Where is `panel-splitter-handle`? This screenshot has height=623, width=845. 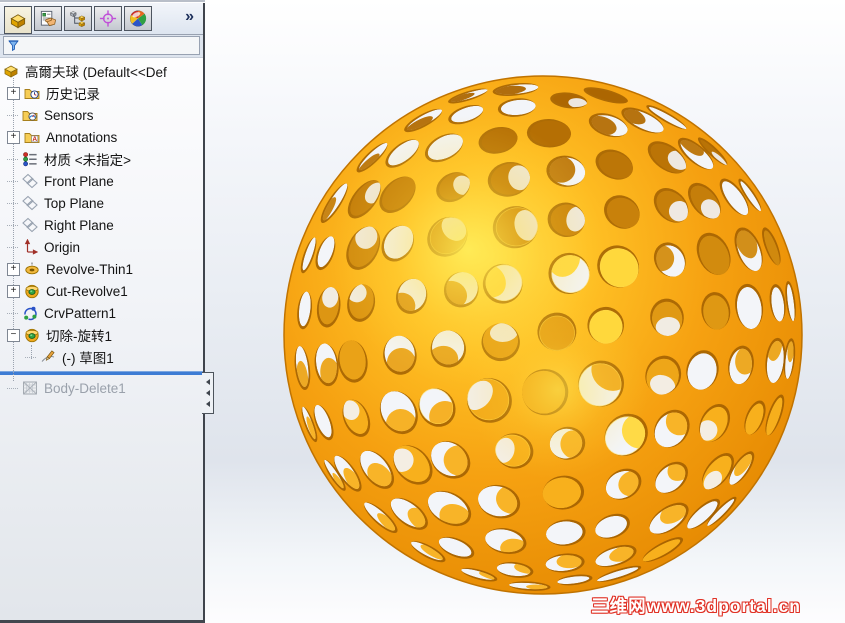 panel-splitter-handle is located at coordinates (208, 393).